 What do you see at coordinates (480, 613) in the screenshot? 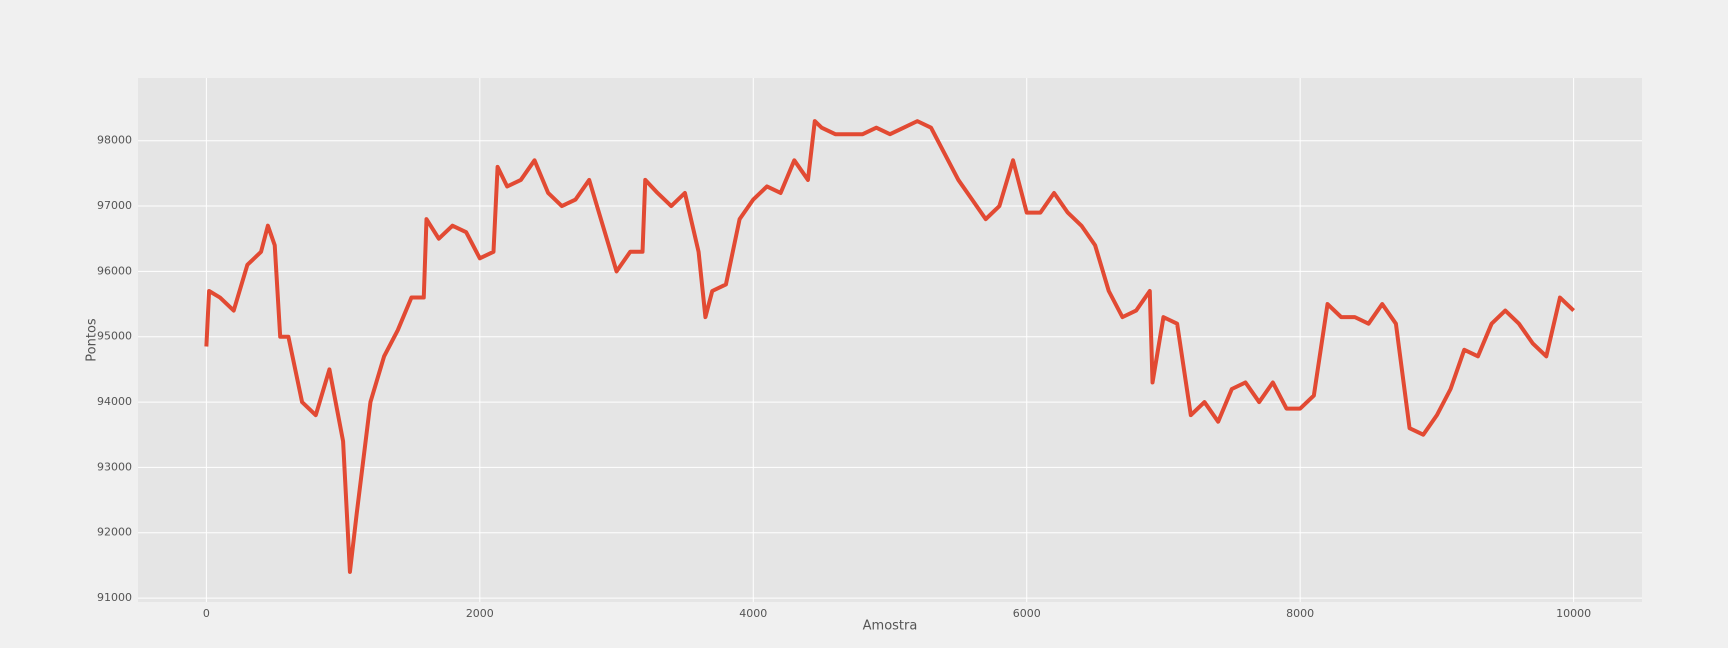
I see `x-tick-label: 2000` at bounding box center [480, 613].